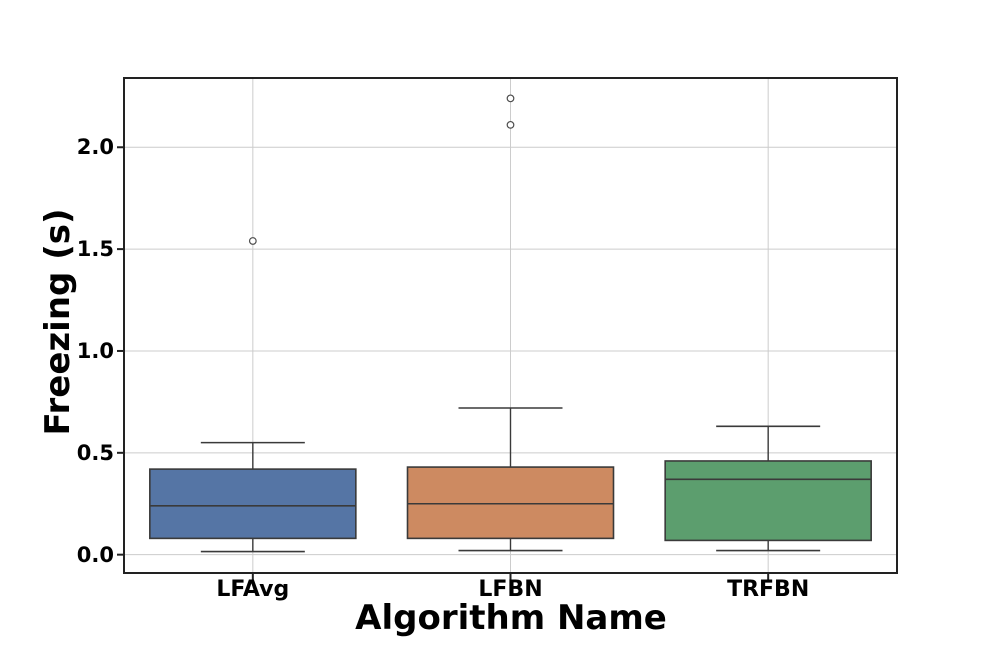  What do you see at coordinates (768, 589) in the screenshot?
I see `x-tick-label-TRFBN: TRFBN` at bounding box center [768, 589].